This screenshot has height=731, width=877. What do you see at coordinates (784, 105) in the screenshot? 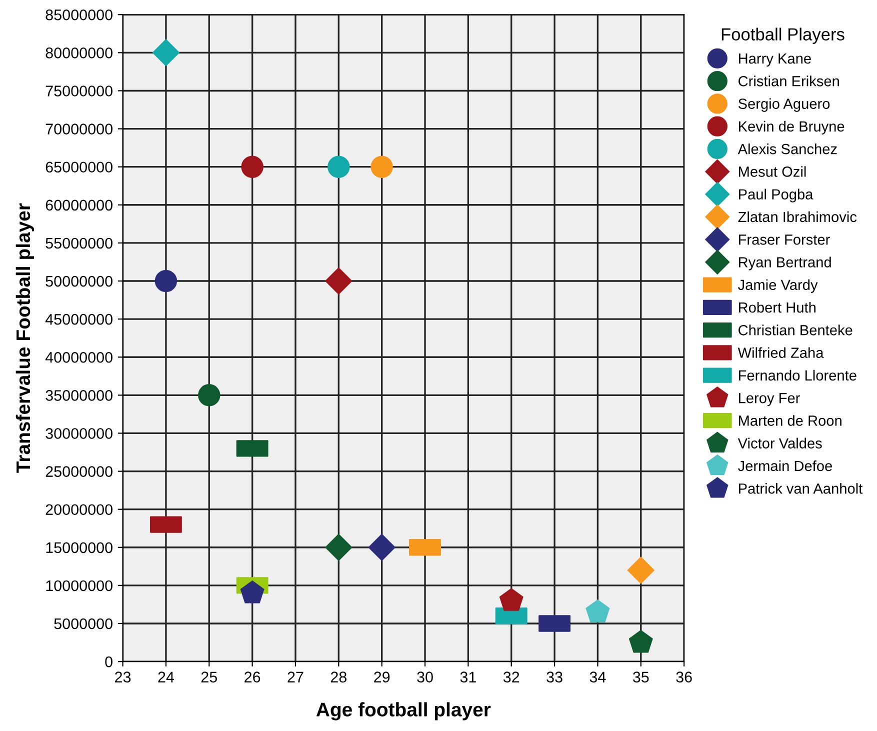
I see `legend-label: Sergio Aguero` at bounding box center [784, 105].